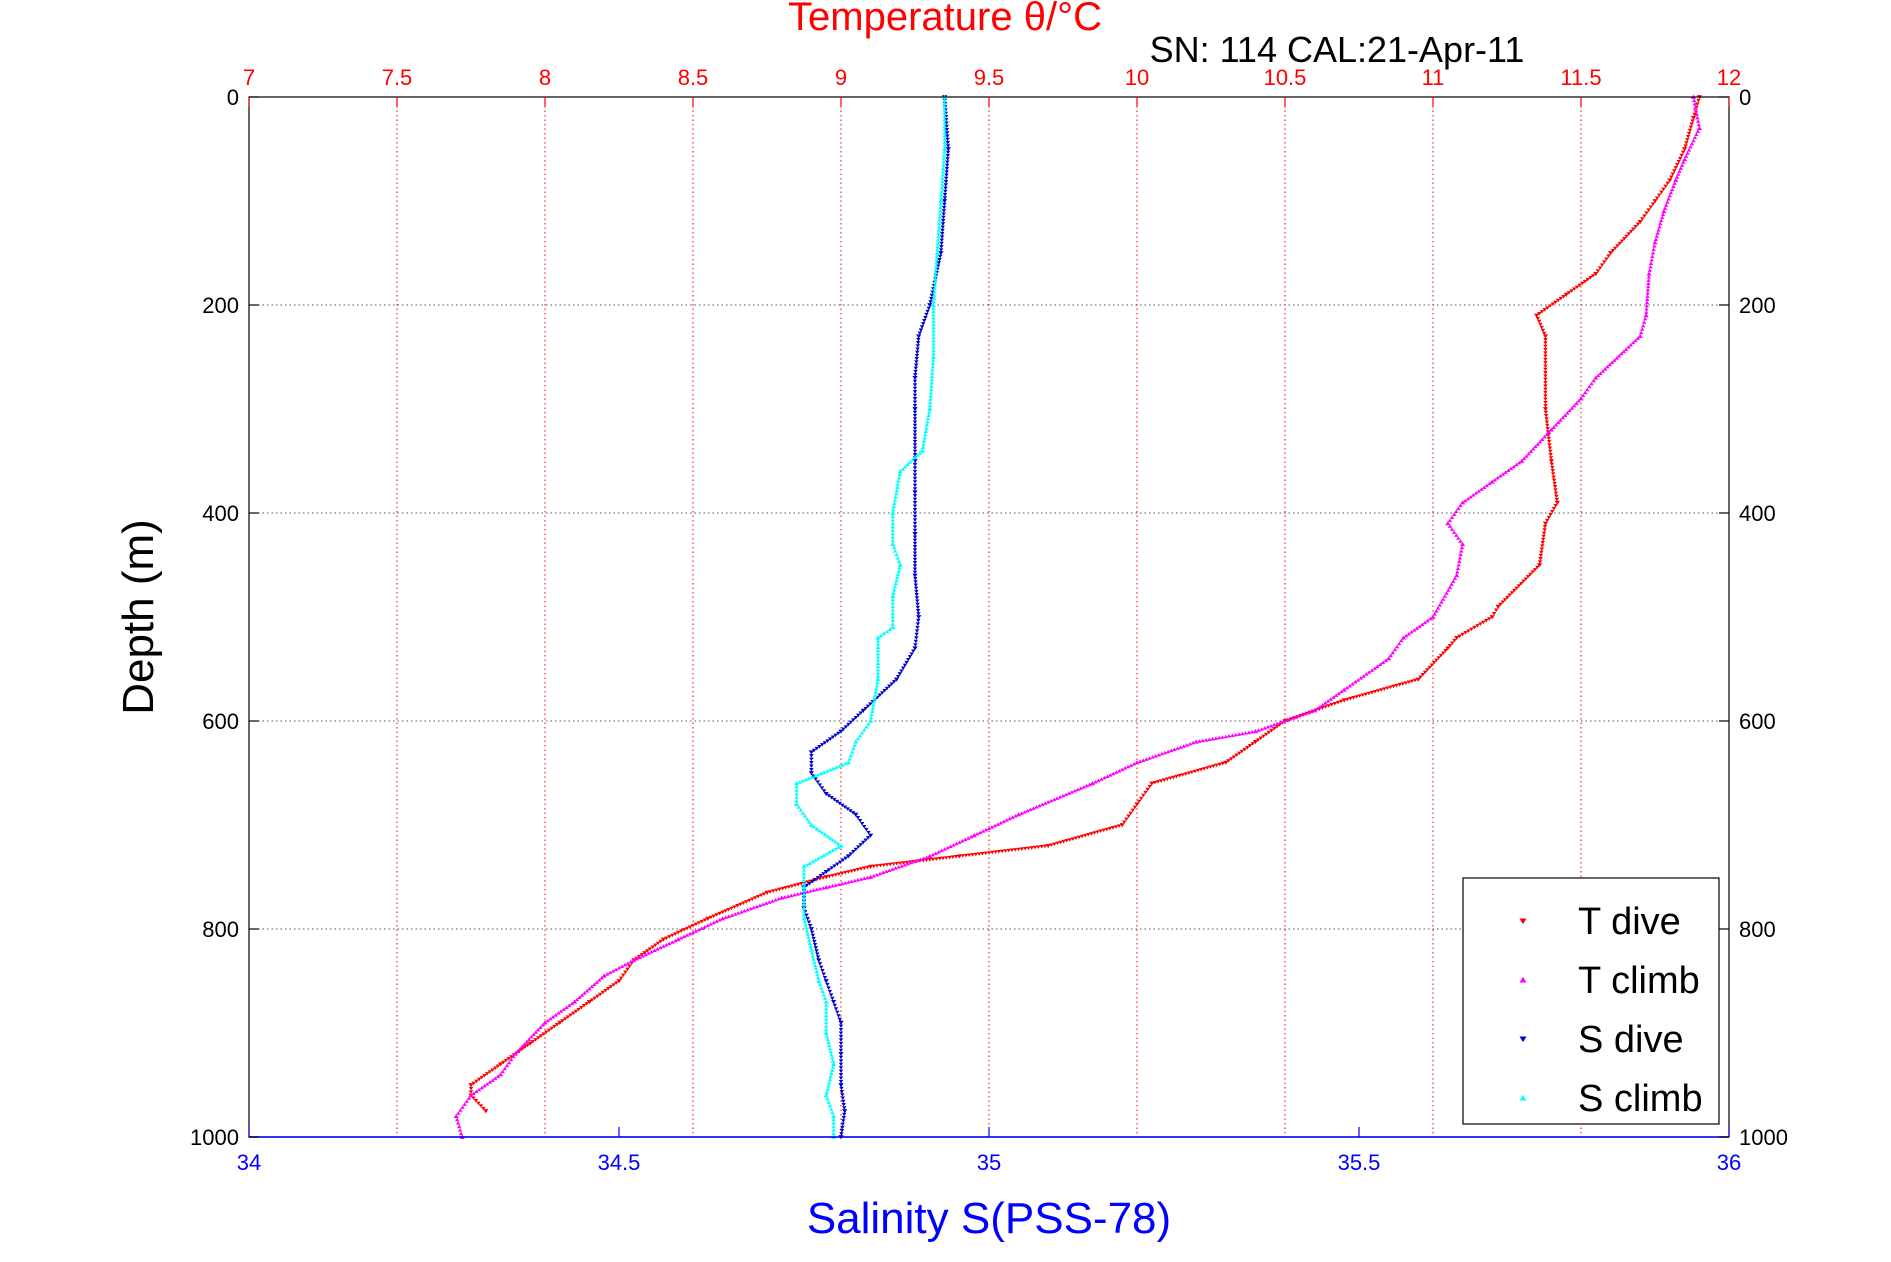  What do you see at coordinates (1763, 1137) in the screenshot?
I see `right-axis-tick-label: 1000` at bounding box center [1763, 1137].